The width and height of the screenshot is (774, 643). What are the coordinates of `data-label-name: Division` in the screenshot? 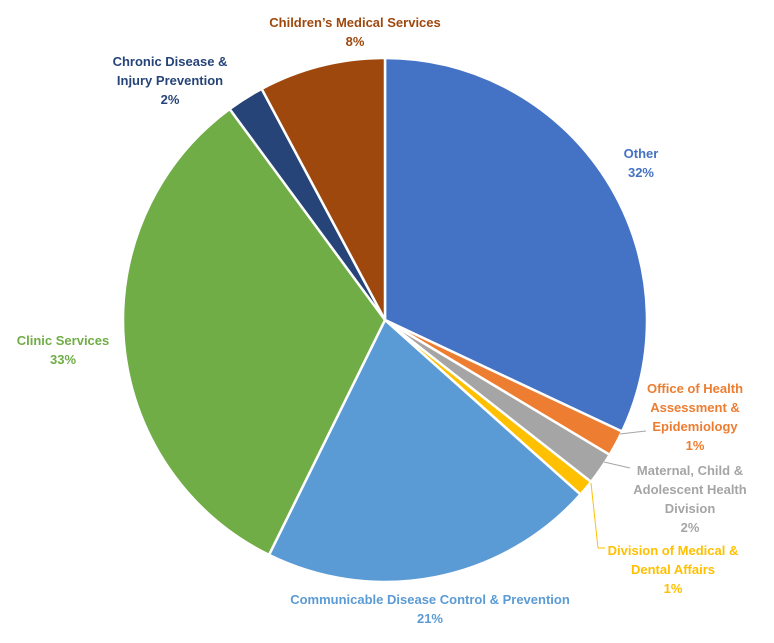 It's located at (690, 508).